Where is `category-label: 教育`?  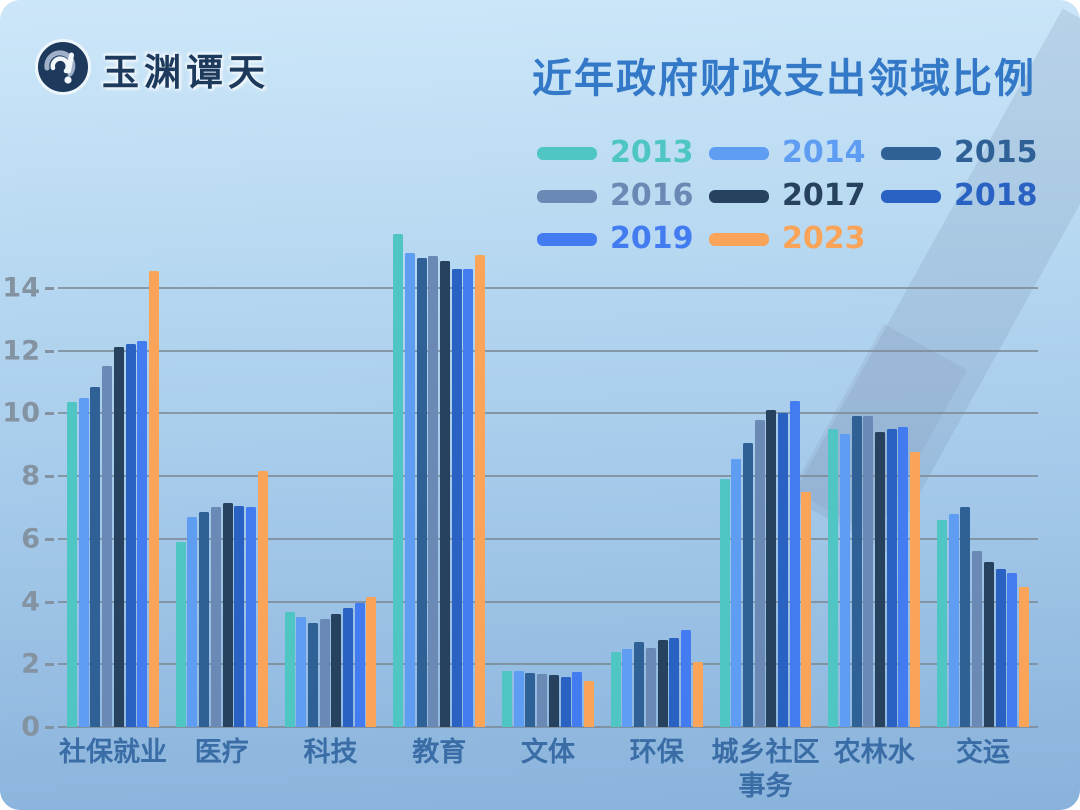
category-label: 教育 is located at coordinates (439, 752).